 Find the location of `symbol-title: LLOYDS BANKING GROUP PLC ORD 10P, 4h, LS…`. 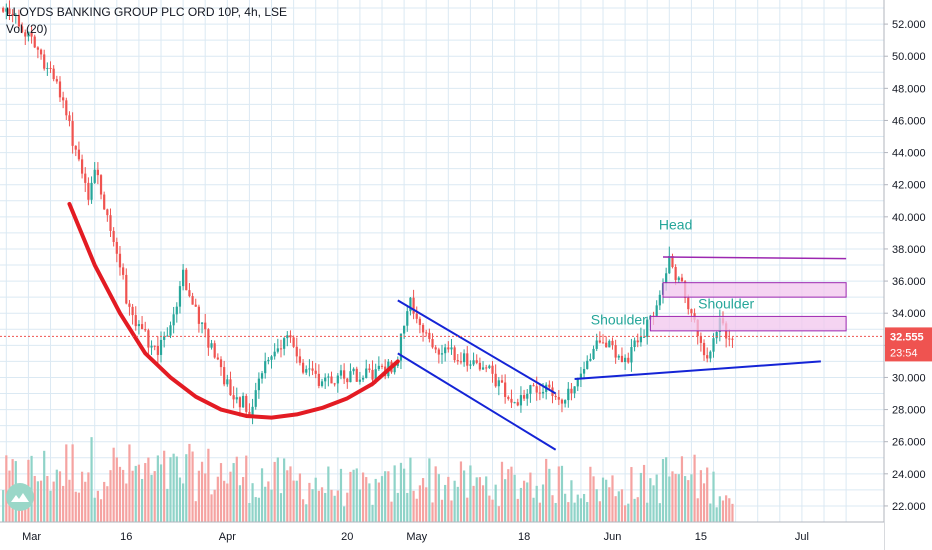

symbol-title: LLOYDS BANKING GROUP PLC ORD 10P, 4h, LS… is located at coordinates (147, 12).